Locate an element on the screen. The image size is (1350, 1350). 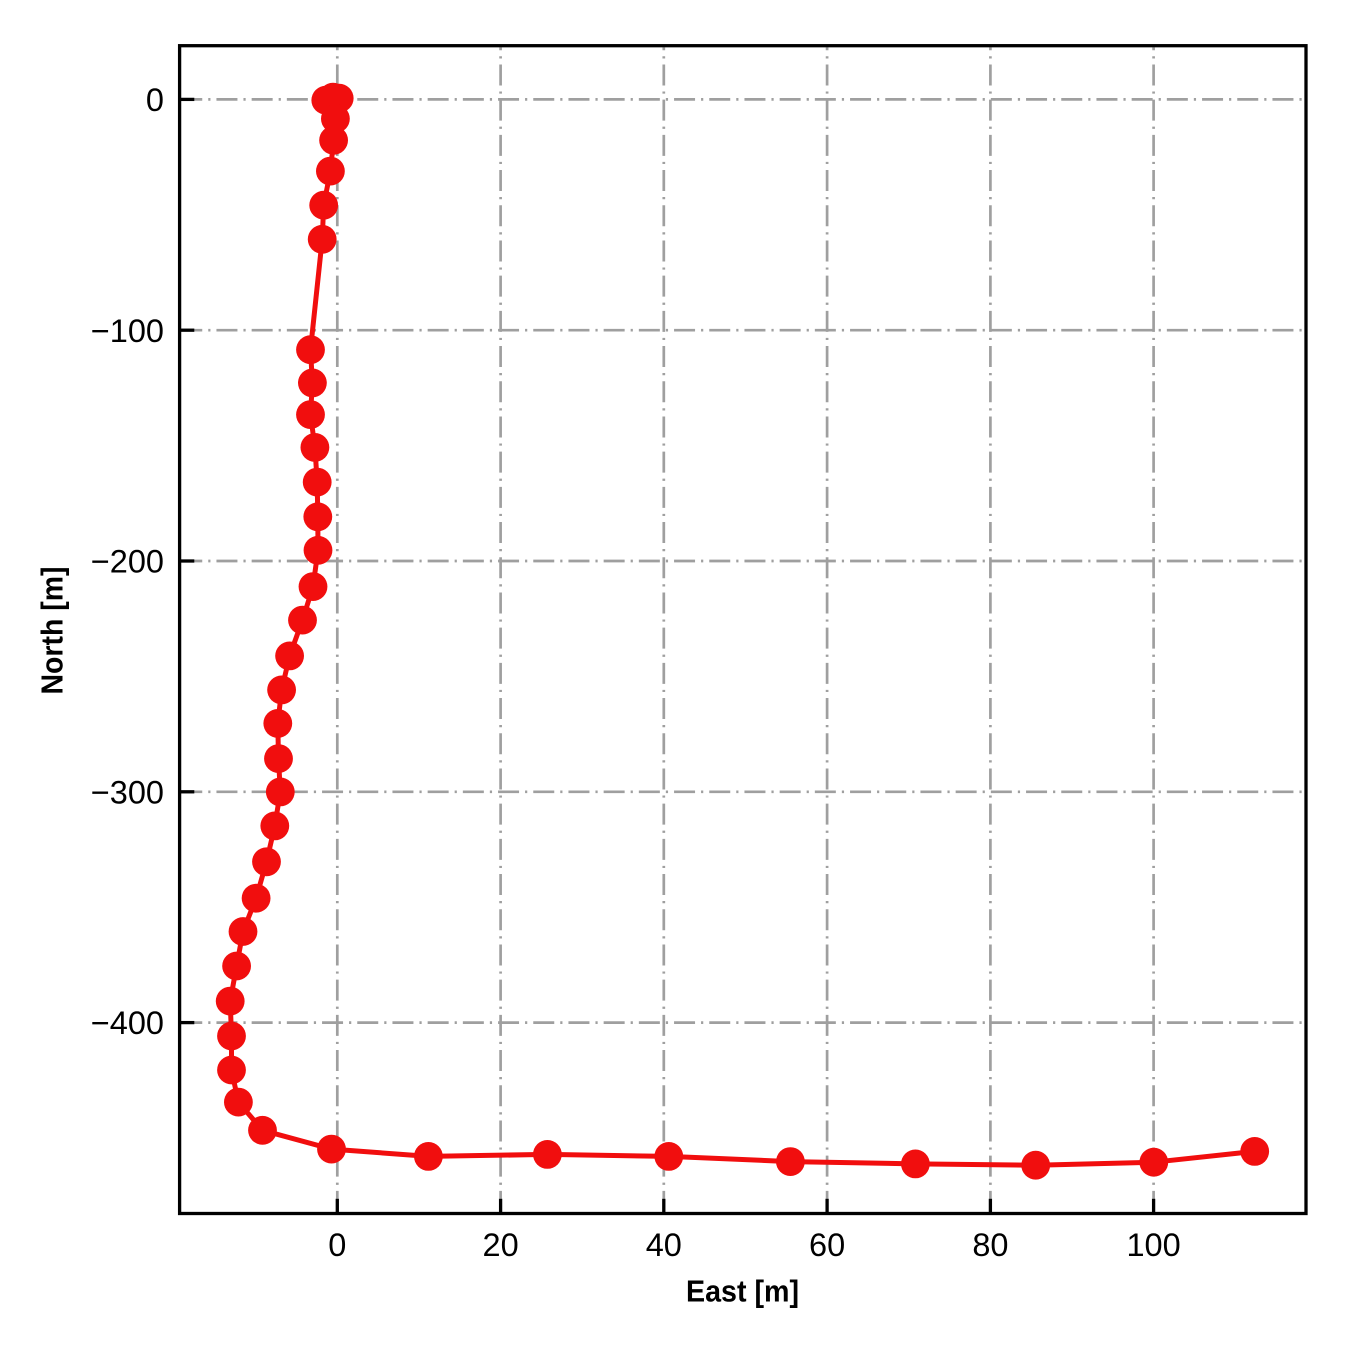
svg-text: −100 is located at coordinates (127, 331).